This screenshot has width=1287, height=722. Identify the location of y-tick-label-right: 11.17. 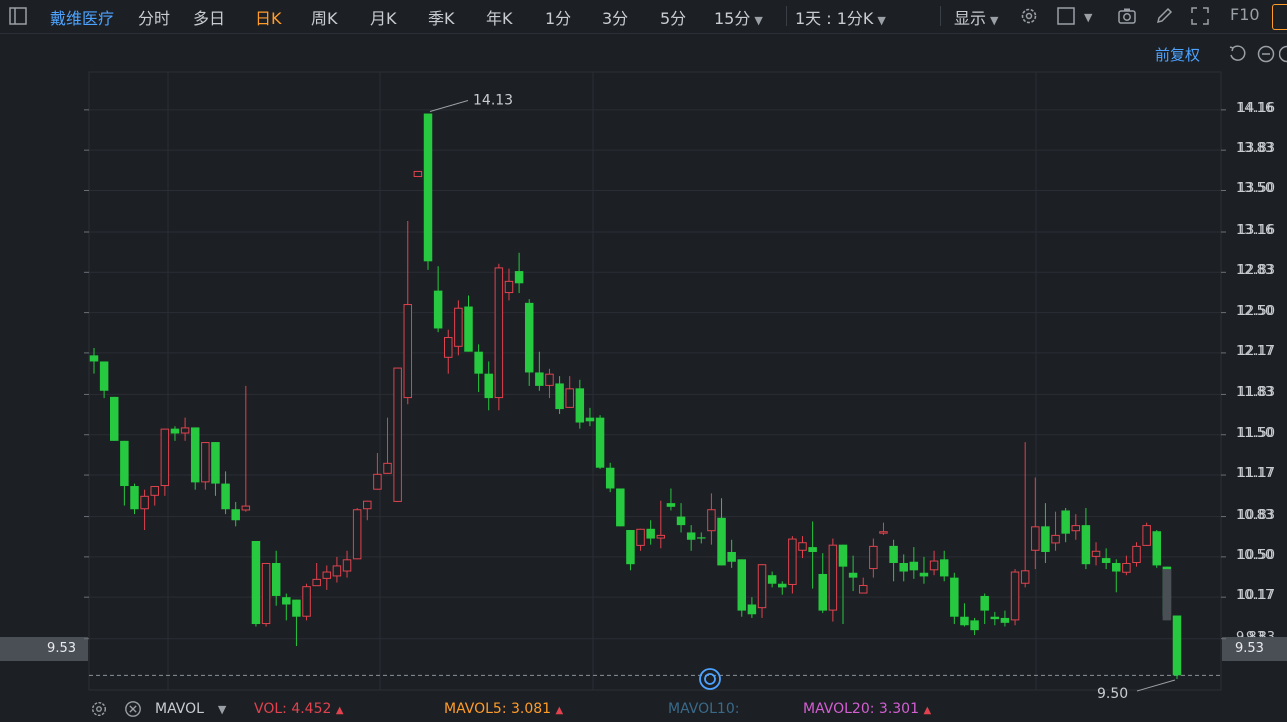
(1255, 474).